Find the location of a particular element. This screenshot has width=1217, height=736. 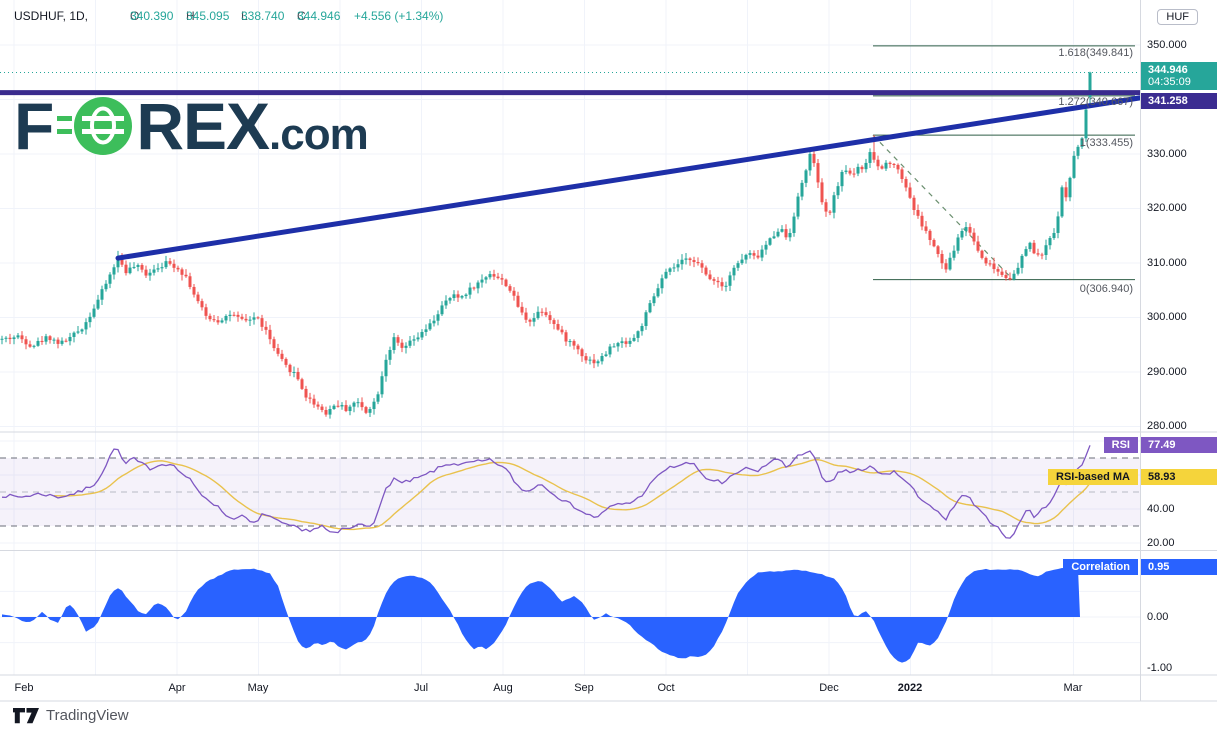

time-axis-tick: Apr is located at coordinates (177, 688).